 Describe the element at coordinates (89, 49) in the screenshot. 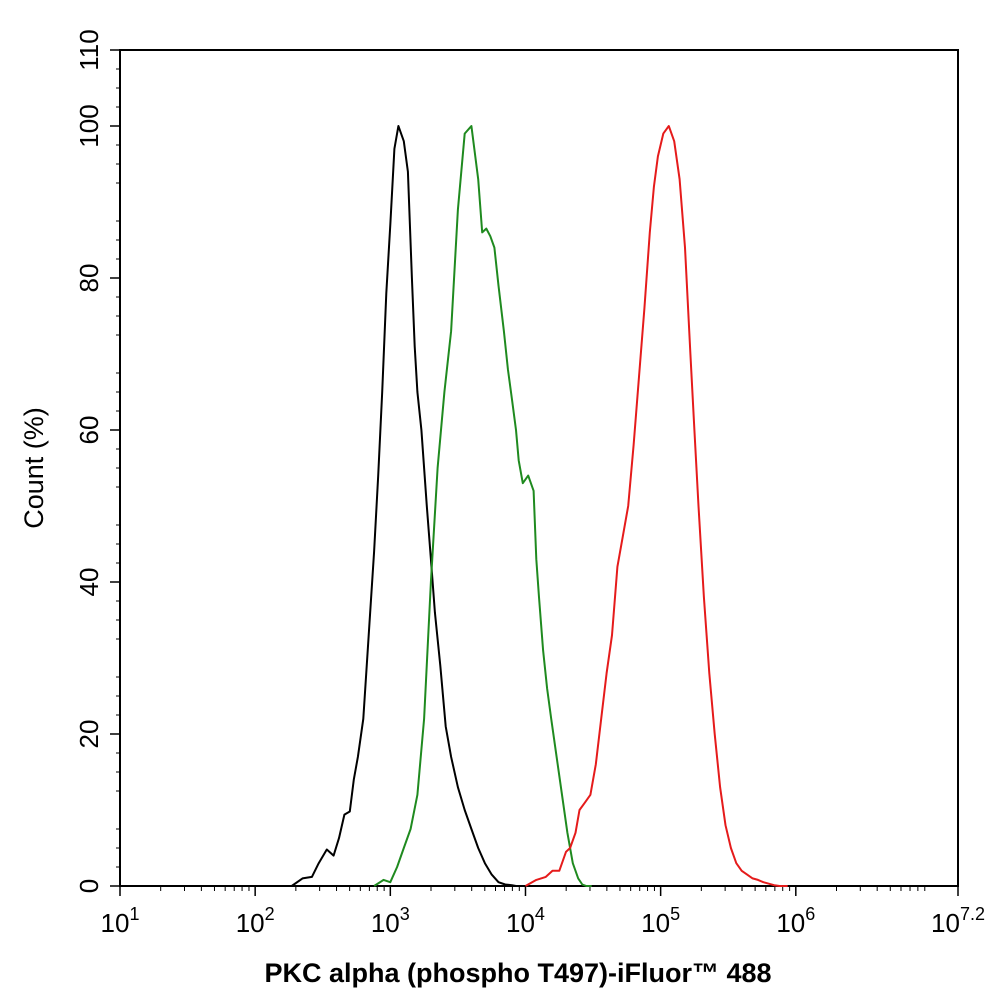

I see `y-tick-label-6: 110` at that location.